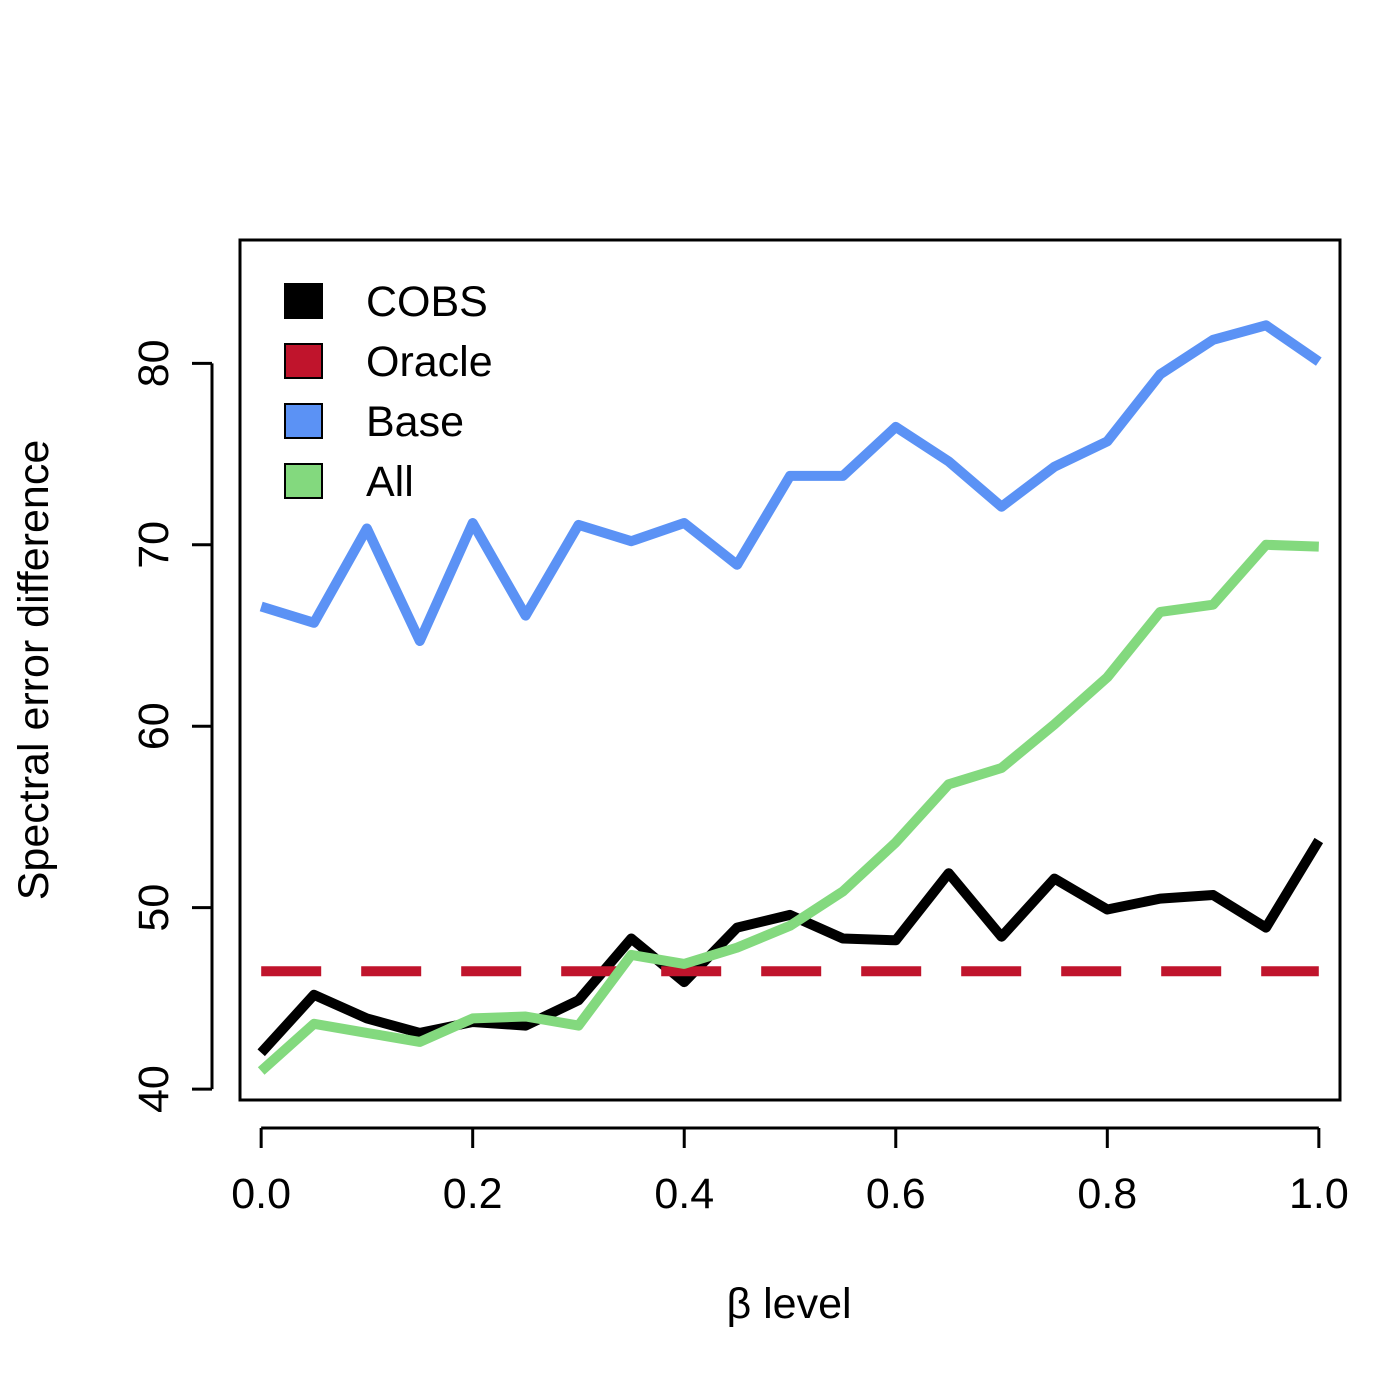  What do you see at coordinates (261, 1194) in the screenshot?
I see `x-tick-label: 0.0` at bounding box center [261, 1194].